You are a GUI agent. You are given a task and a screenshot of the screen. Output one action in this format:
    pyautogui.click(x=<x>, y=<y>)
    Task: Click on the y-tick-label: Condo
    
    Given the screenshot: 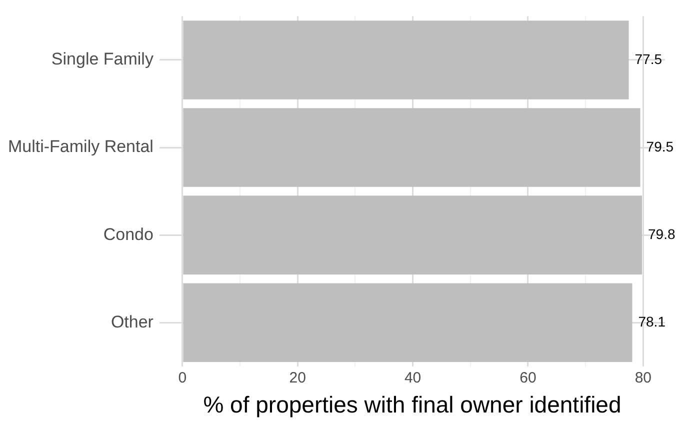 What is the action you would take?
    pyautogui.click(x=128, y=234)
    